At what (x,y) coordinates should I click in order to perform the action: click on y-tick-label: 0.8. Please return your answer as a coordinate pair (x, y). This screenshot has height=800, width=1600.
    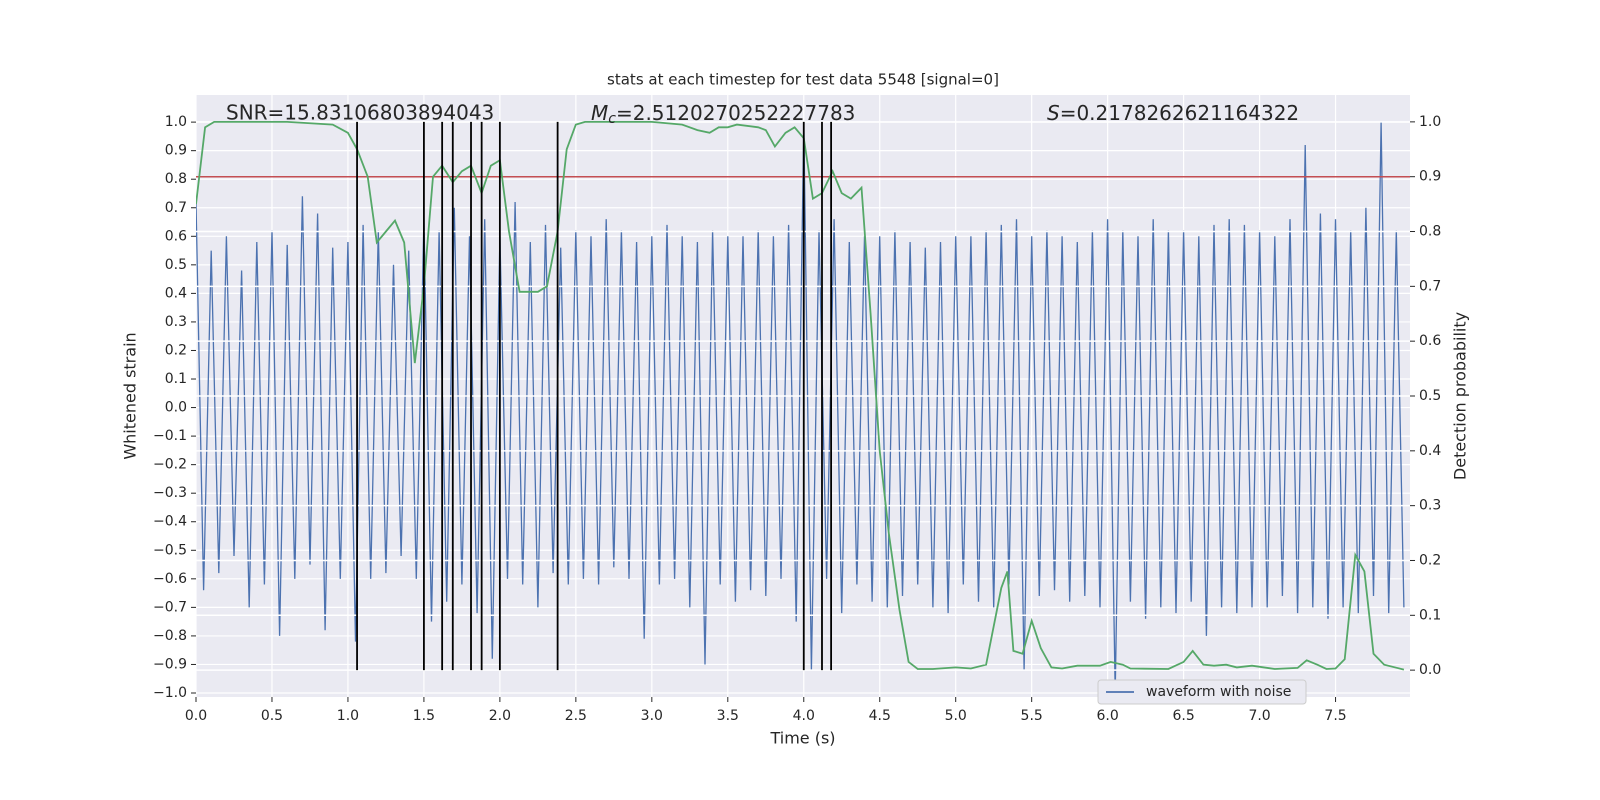
    Looking at the image, I should click on (176, 179).